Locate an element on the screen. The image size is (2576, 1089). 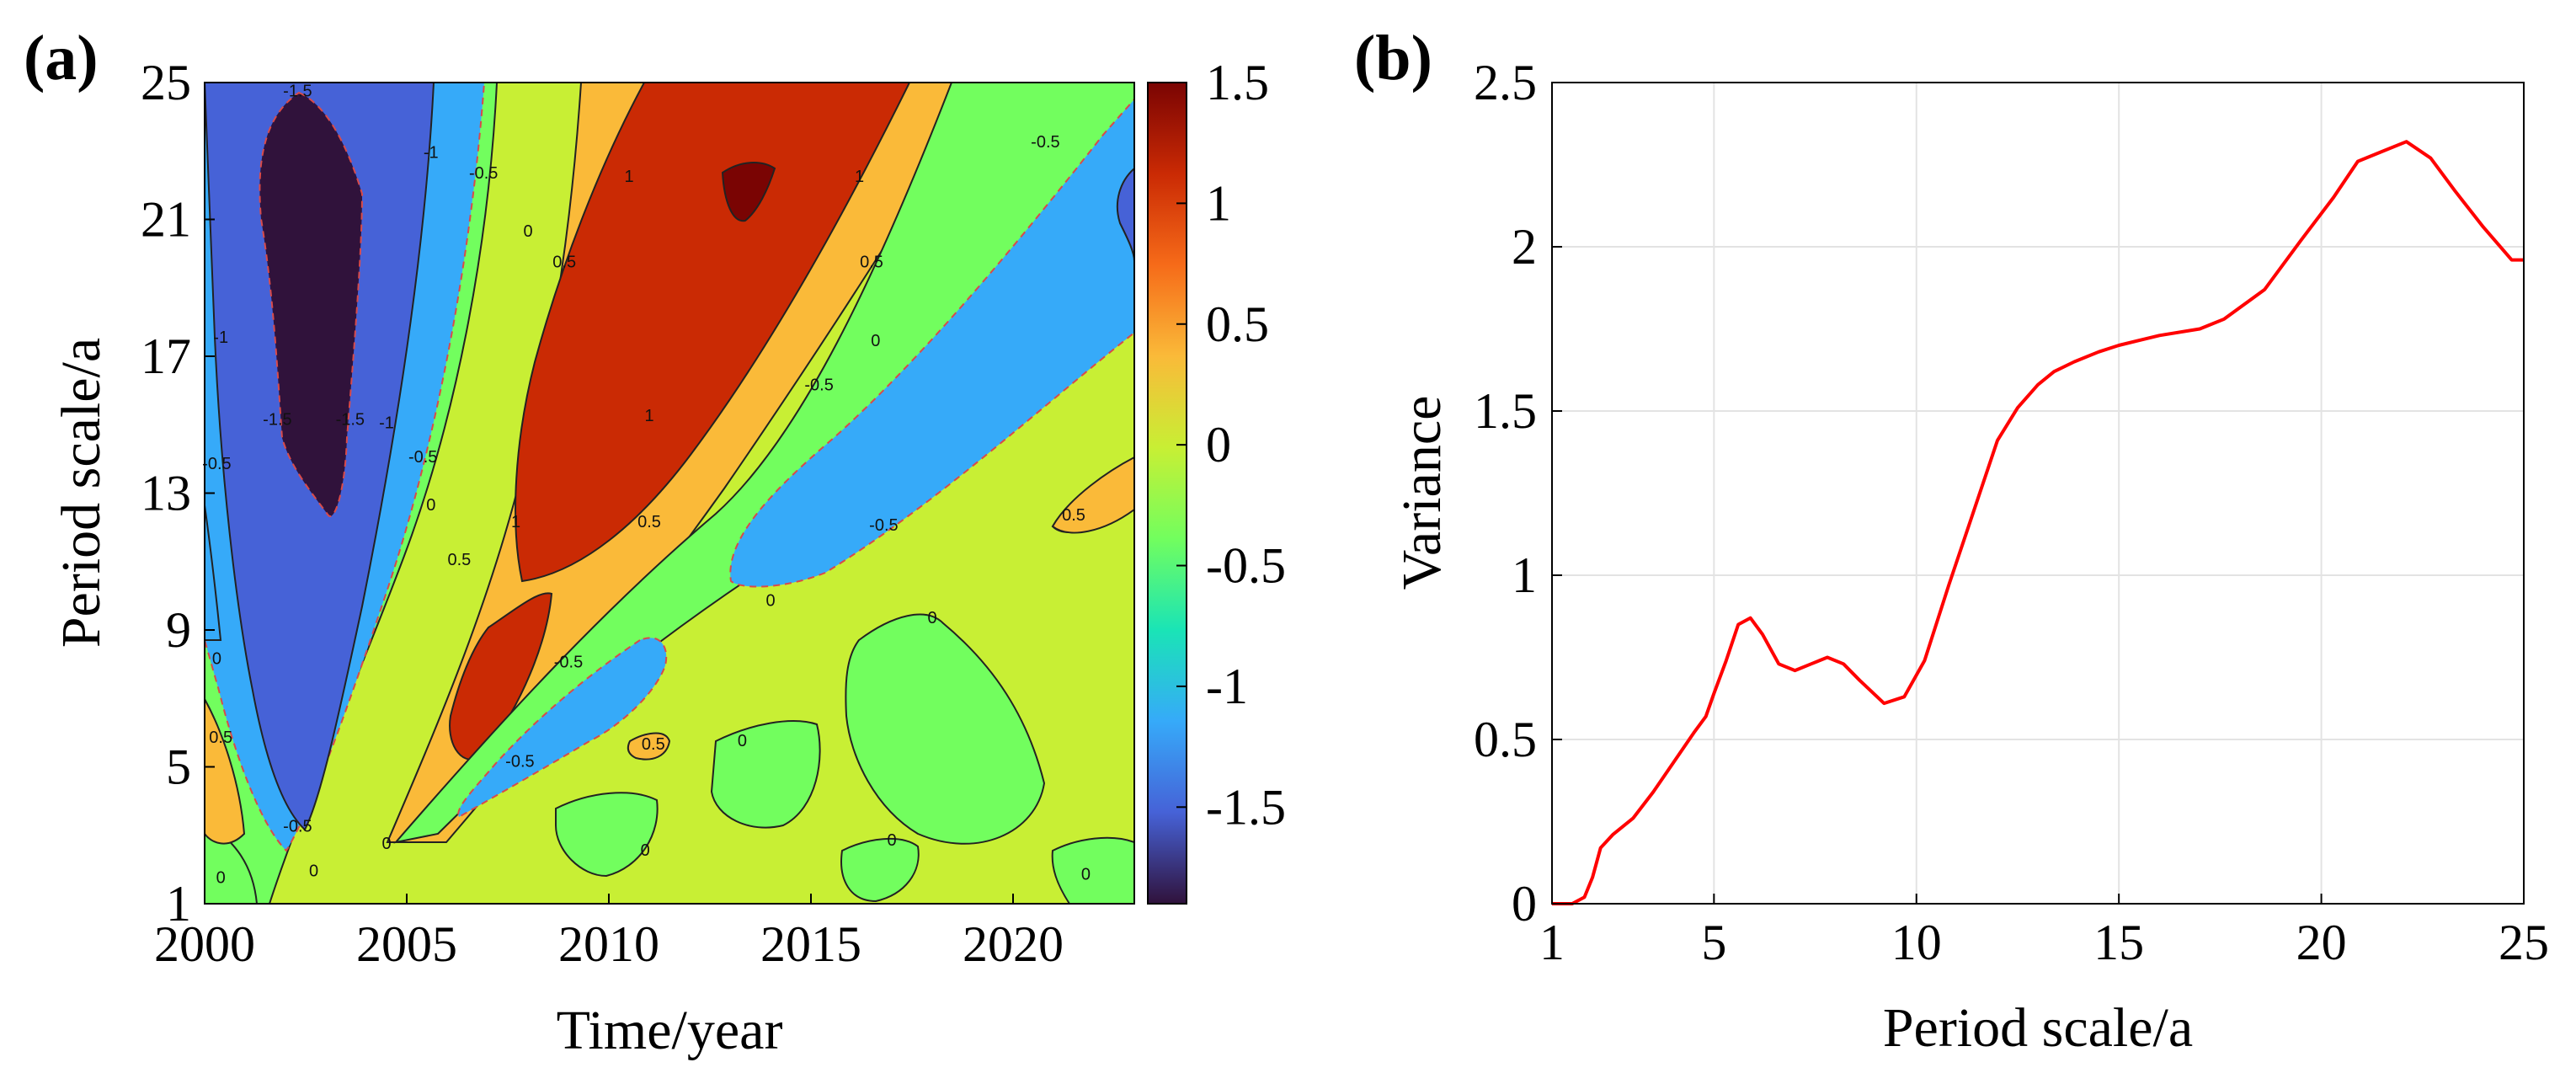
region-darkest-red is located at coordinates (748, 192).